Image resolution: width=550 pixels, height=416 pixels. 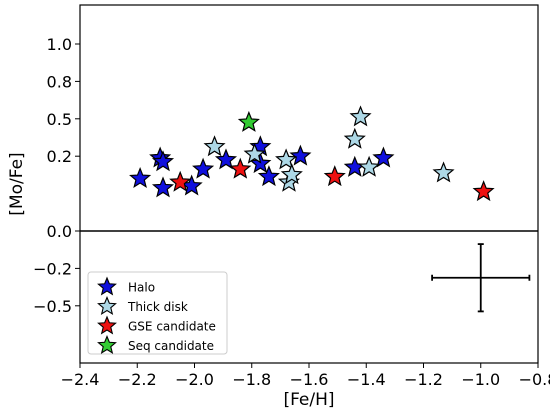 What do you see at coordinates (172, 327) in the screenshot?
I see `legend-label: GSE candidate` at bounding box center [172, 327].